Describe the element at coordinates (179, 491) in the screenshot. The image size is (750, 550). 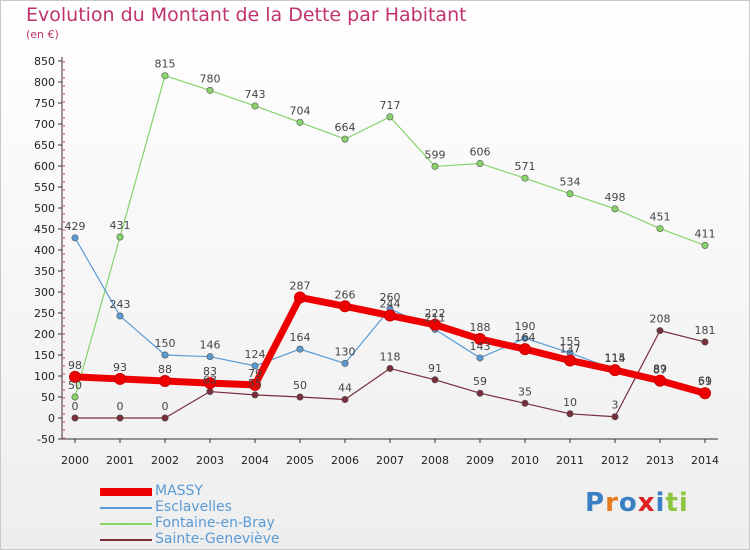
I see `legend-label-massy: MASSY` at that location.